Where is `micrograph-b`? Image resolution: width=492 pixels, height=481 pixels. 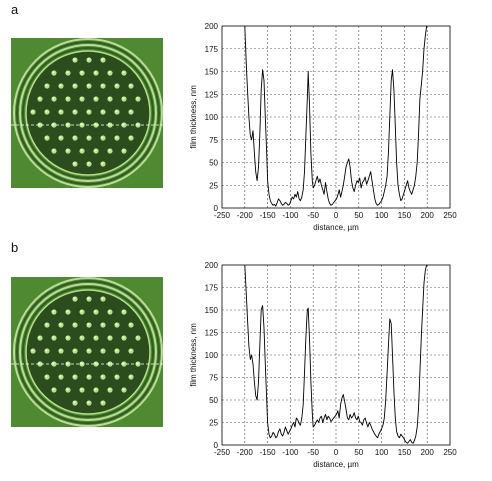 micrograph-b is located at coordinates (87, 352).